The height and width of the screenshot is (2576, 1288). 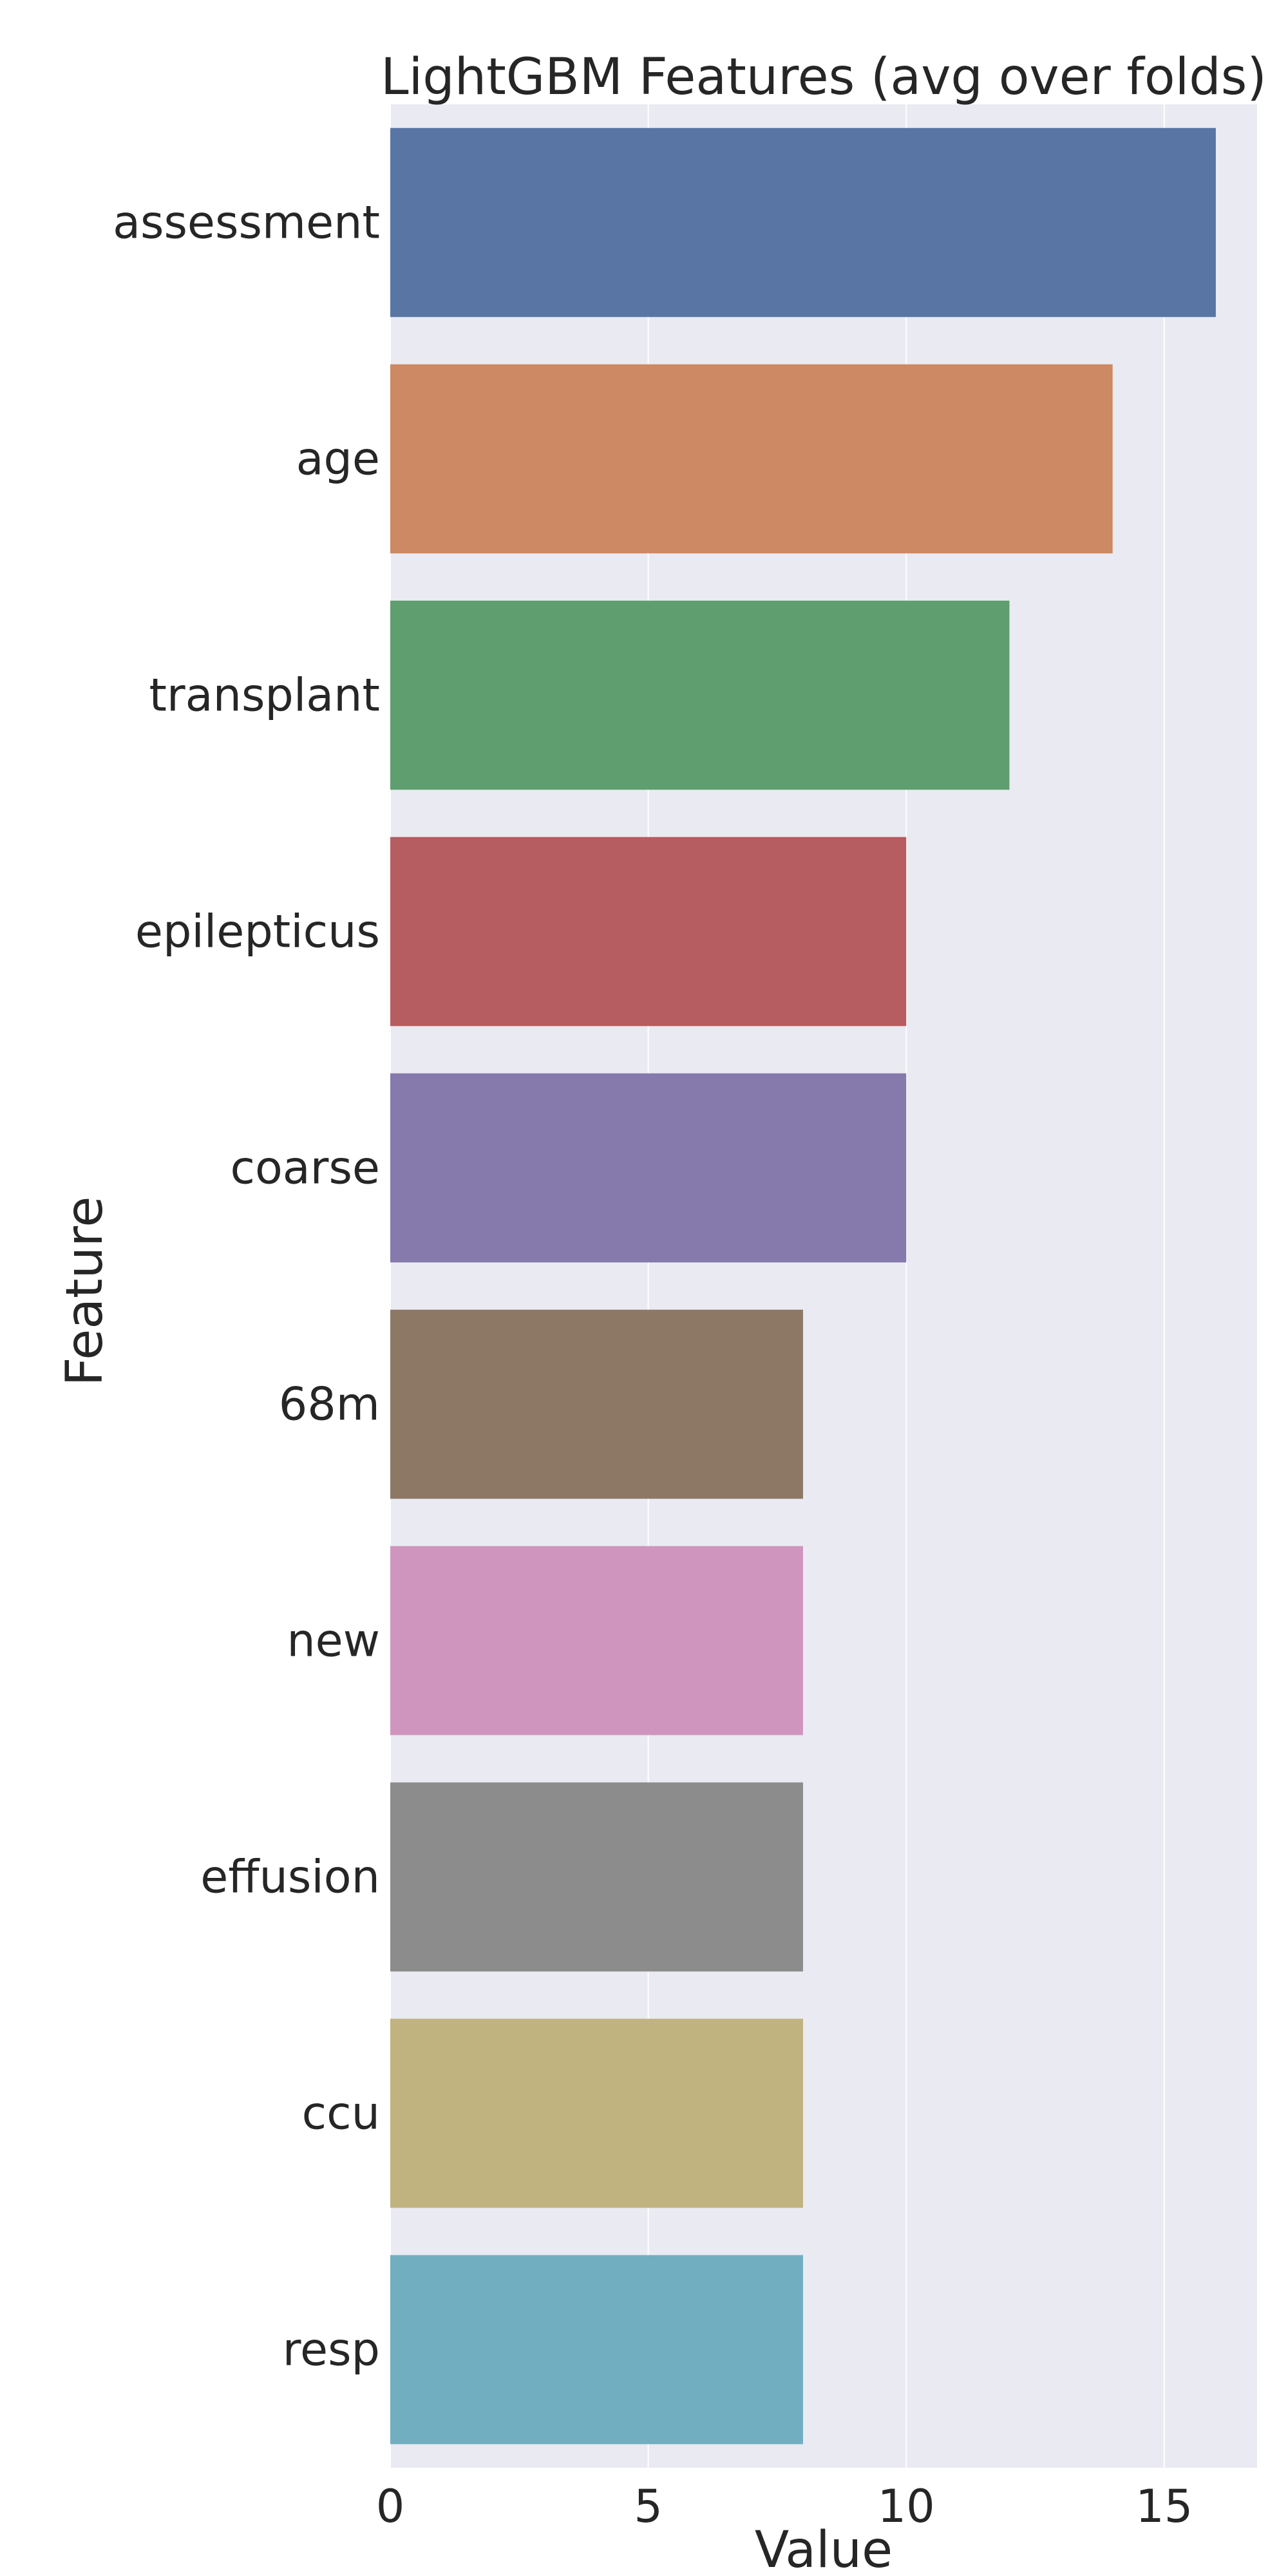 What do you see at coordinates (338, 460) in the screenshot?
I see `y-tick-label: age` at bounding box center [338, 460].